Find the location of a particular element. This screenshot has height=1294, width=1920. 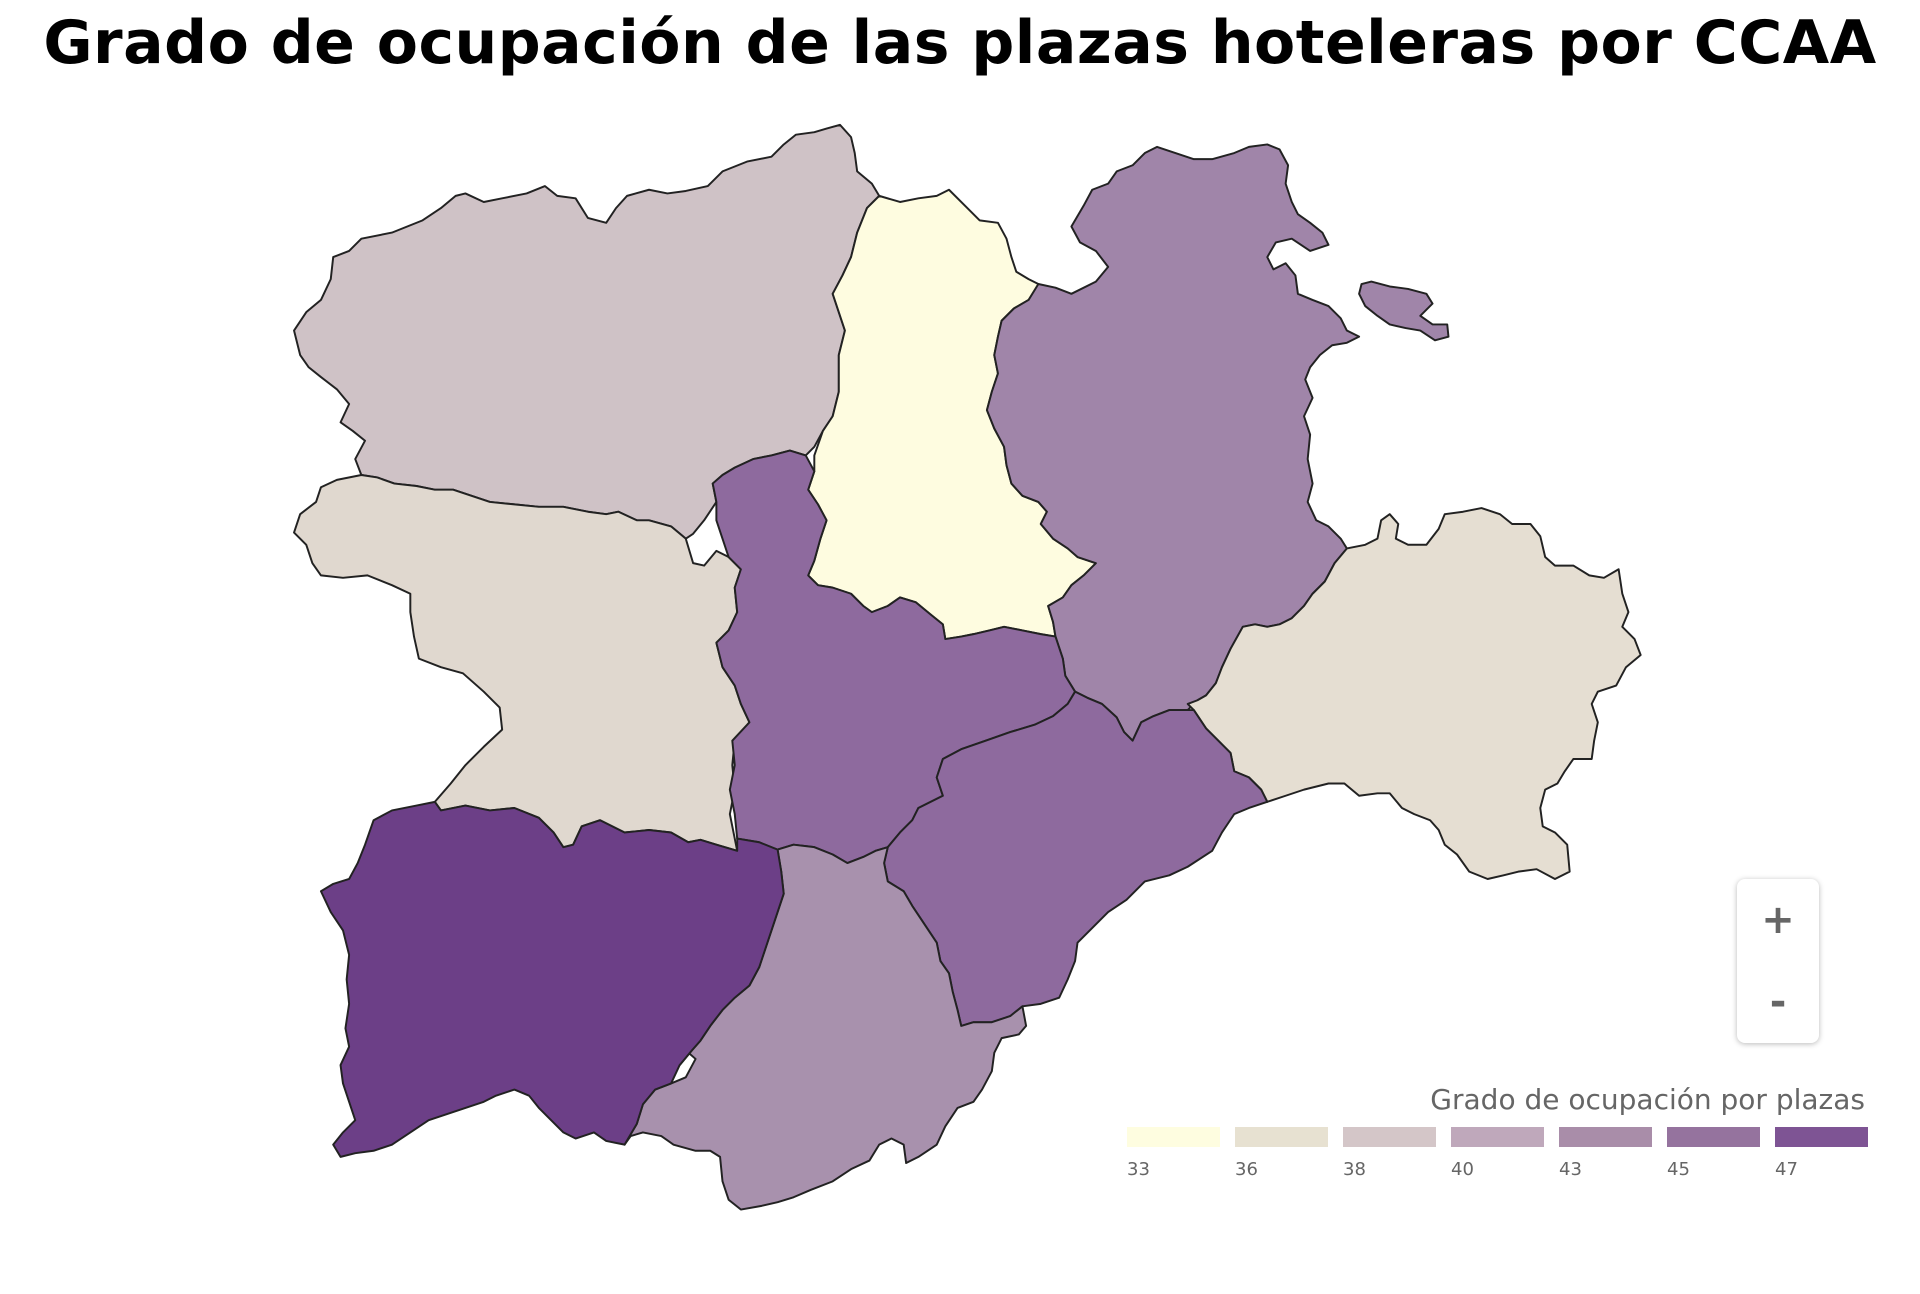

legend-label: 43 is located at coordinates (1570, 1169).